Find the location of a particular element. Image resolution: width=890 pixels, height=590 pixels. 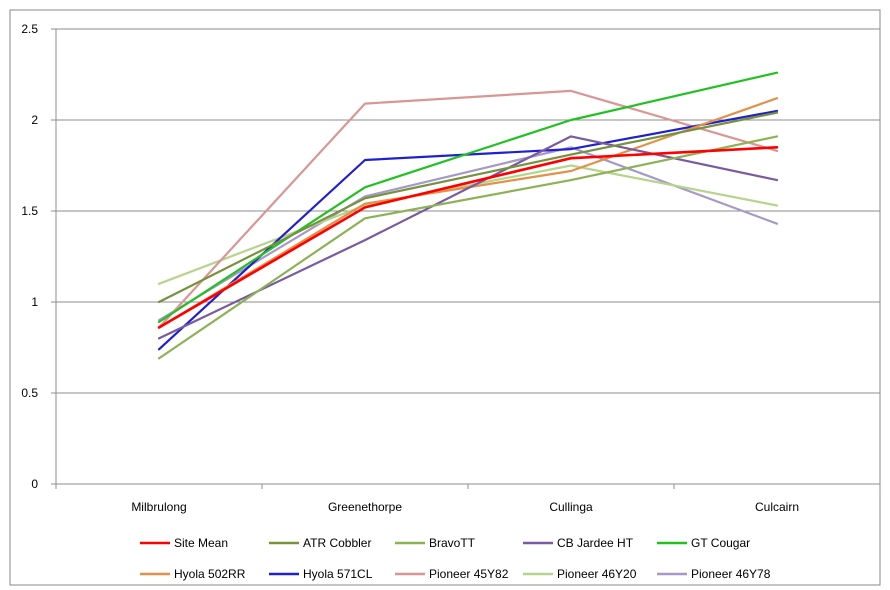

x-tick-label: Cullinga is located at coordinates (571, 507).